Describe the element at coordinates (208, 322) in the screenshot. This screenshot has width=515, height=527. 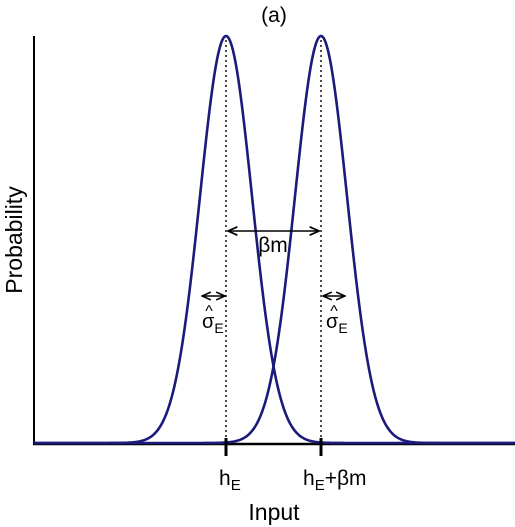
I see `left-width-symbol: σ` at that location.